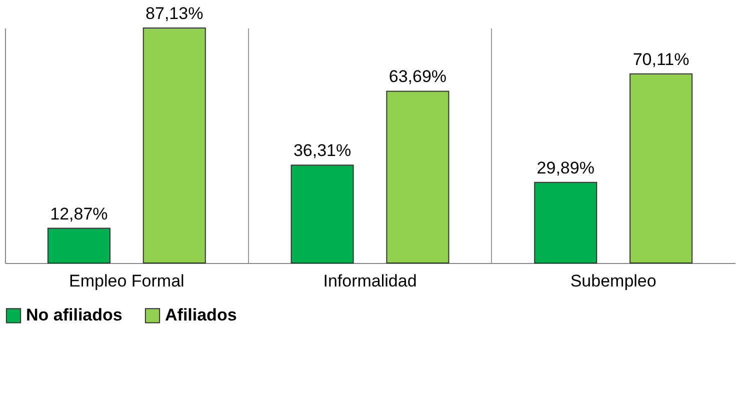 Image resolution: width=752 pixels, height=400 pixels. Describe the element at coordinates (370, 281) in the screenshot. I see `x-tick-label: Informalidad` at that location.